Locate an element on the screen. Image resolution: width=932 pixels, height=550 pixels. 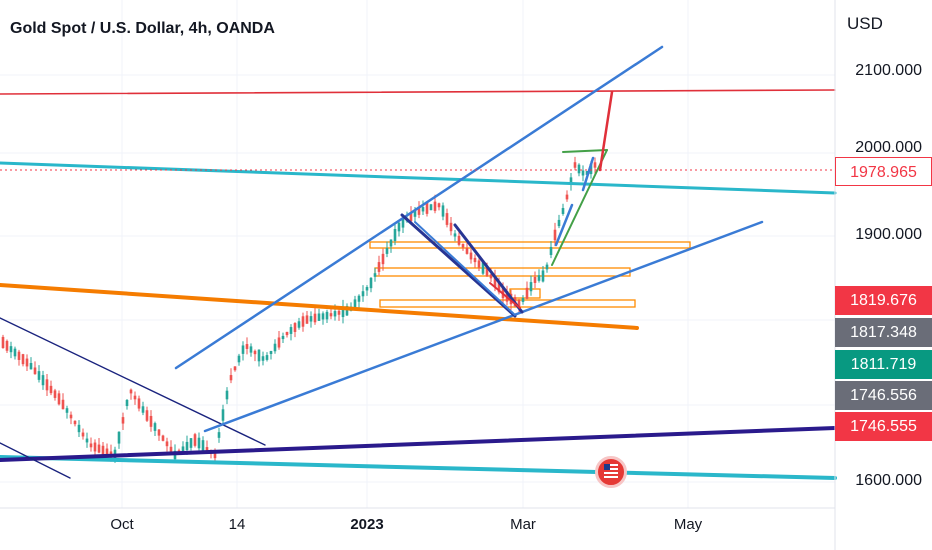
down-trendline is located at coordinates (35, 460).